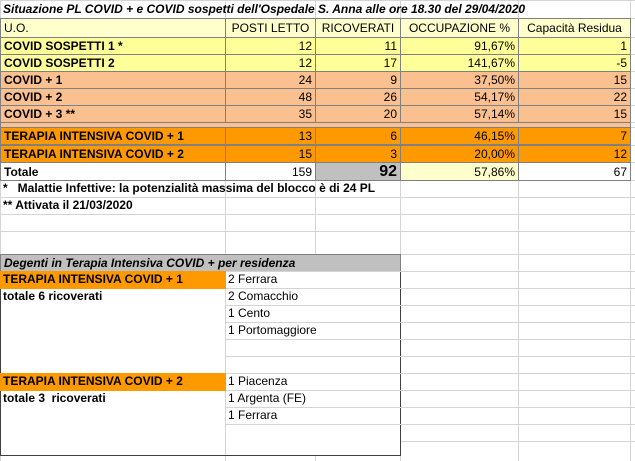 This screenshot has height=461, width=635. Describe the element at coordinates (459, 154) in the screenshot. I see `value-cell: 20,00%` at that location.